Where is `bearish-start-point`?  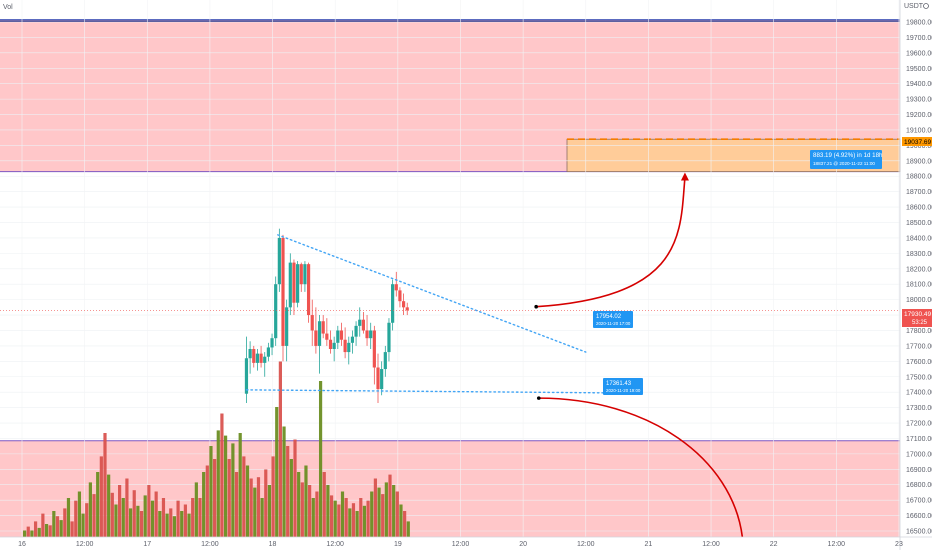
bearish-start-point is located at coordinates (538, 398).